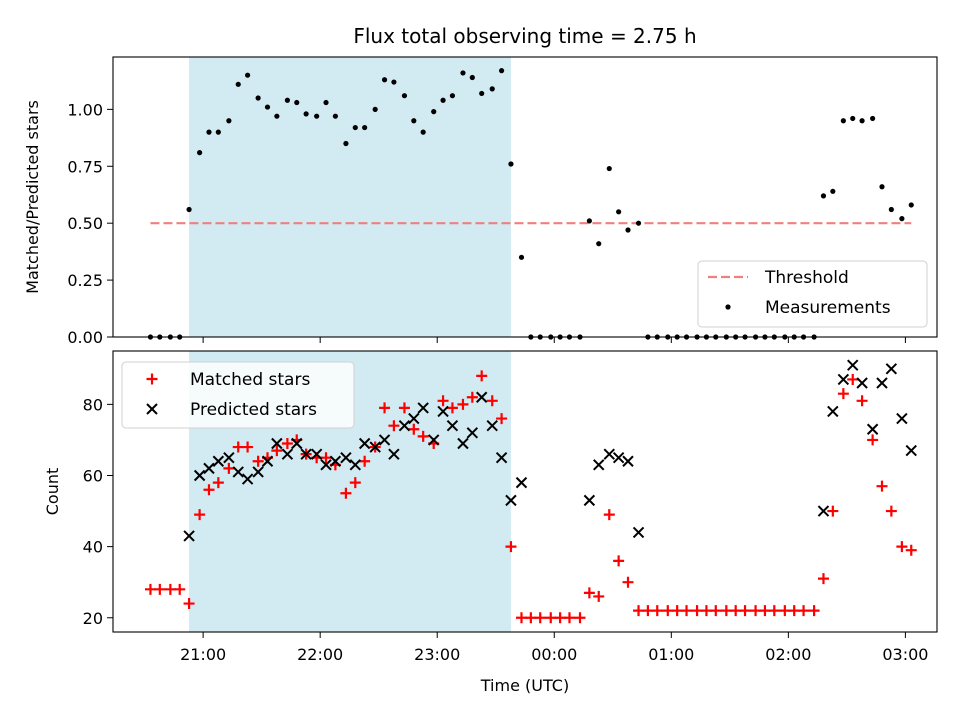  What do you see at coordinates (350, 197) in the screenshot?
I see `top-observing-span` at bounding box center [350, 197].